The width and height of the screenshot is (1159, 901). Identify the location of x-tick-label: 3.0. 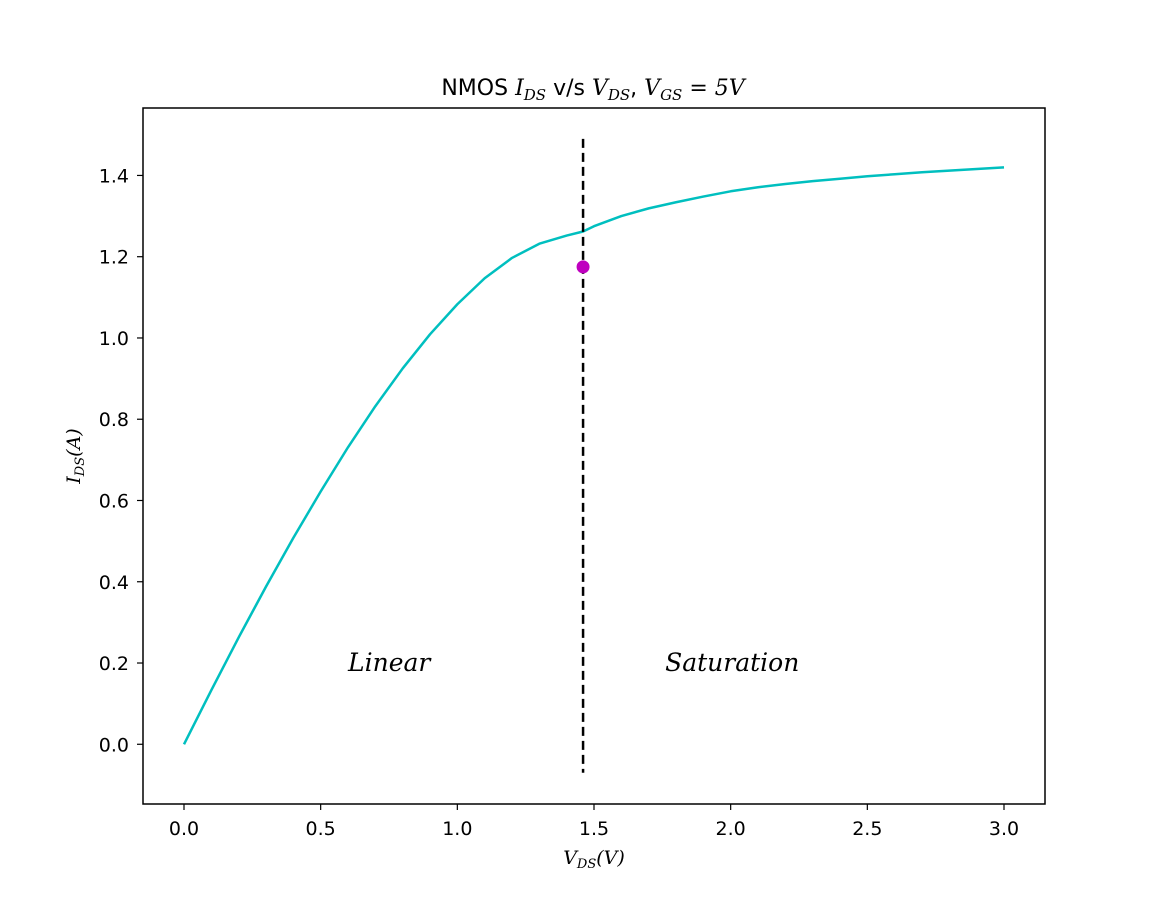
(1004, 829).